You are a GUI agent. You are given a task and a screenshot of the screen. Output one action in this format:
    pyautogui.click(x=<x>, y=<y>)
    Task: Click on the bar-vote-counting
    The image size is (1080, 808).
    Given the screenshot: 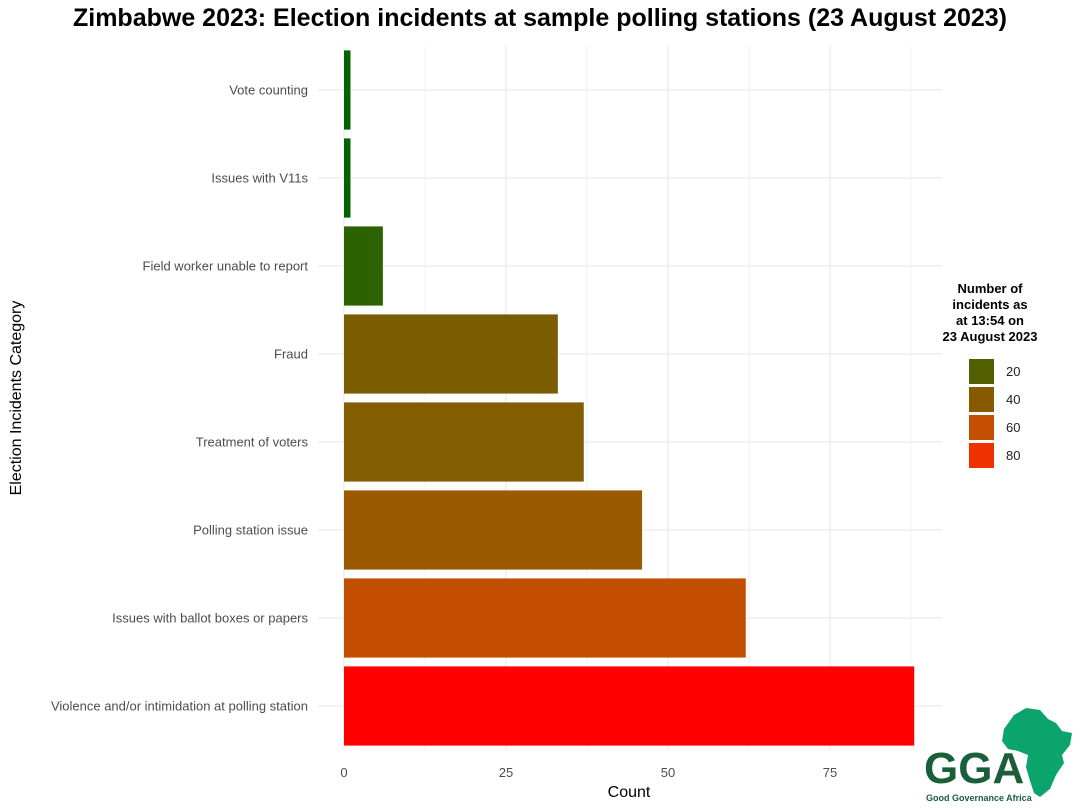 What is the action you would take?
    pyautogui.click(x=347, y=90)
    